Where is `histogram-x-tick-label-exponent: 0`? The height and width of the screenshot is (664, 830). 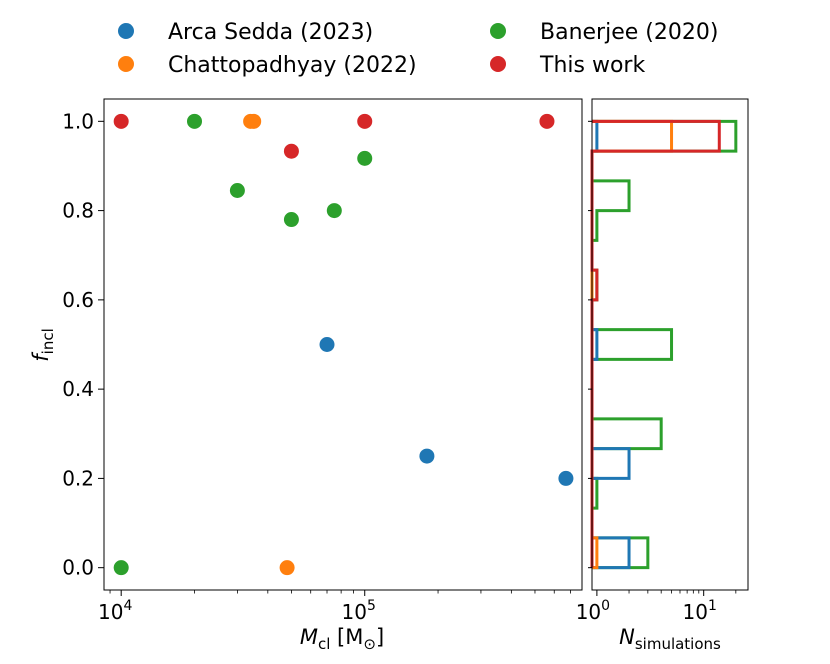 histogram-x-tick-label-exponent: 0 is located at coordinates (605, 606).